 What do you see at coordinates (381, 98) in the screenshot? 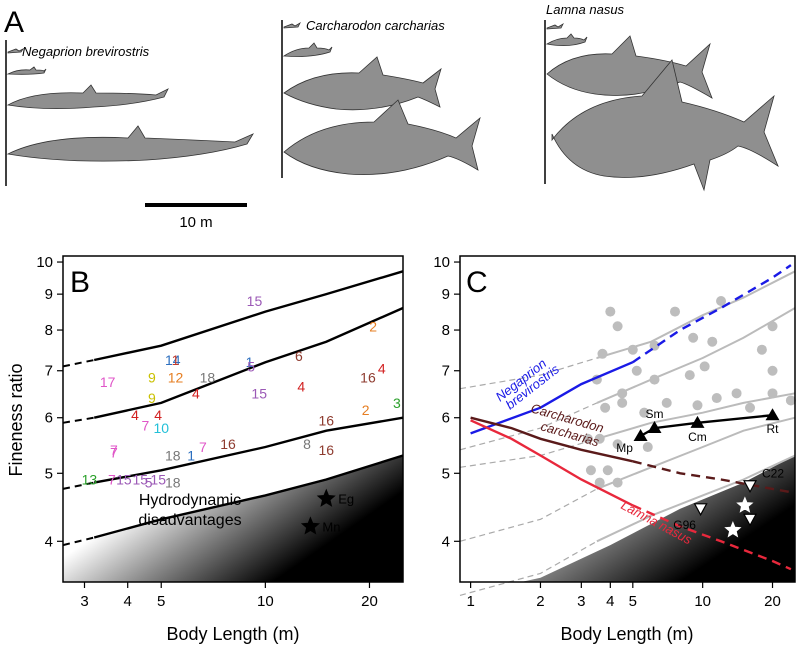
I see `shark-silhouette-carcharodon` at bounding box center [381, 98].